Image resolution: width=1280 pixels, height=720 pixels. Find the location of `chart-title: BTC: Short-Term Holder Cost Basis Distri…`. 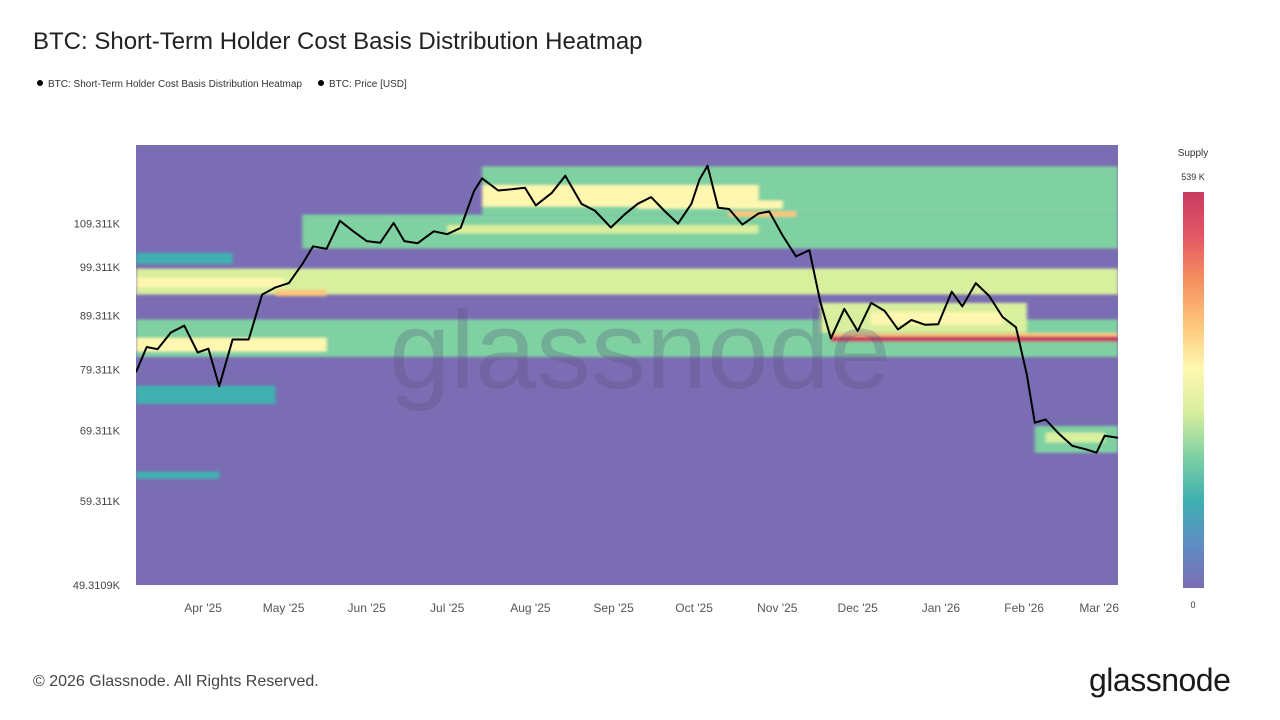

chart-title: BTC: Short-Term Holder Cost Basis Distri… is located at coordinates (338, 41).